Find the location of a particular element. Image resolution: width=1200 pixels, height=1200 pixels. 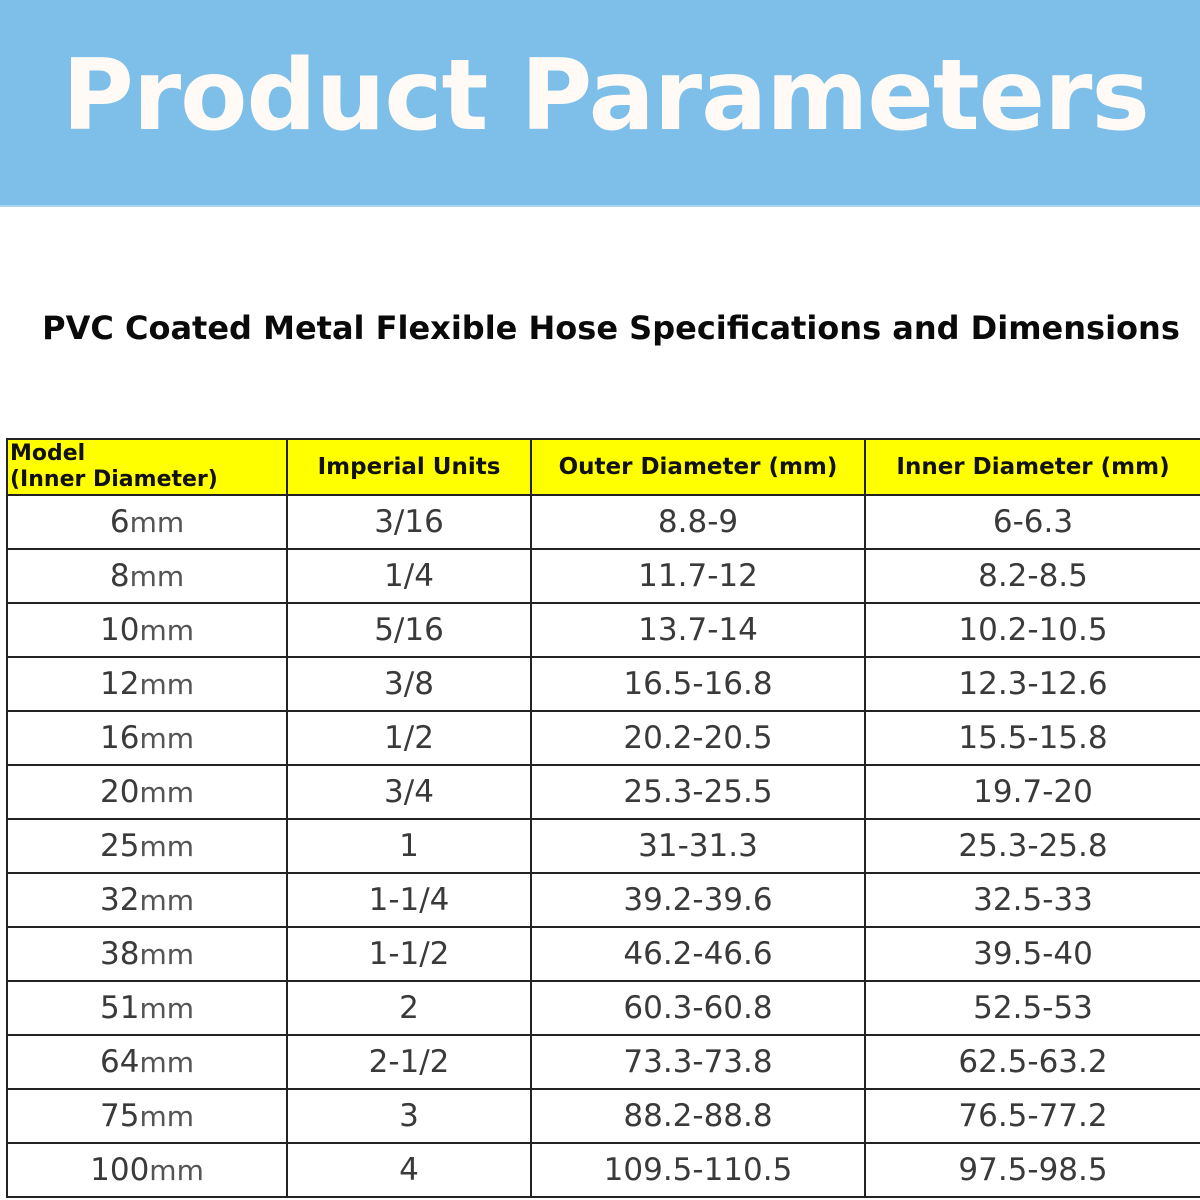

outer-diameter-cell: 31-31.3 is located at coordinates (698, 846).